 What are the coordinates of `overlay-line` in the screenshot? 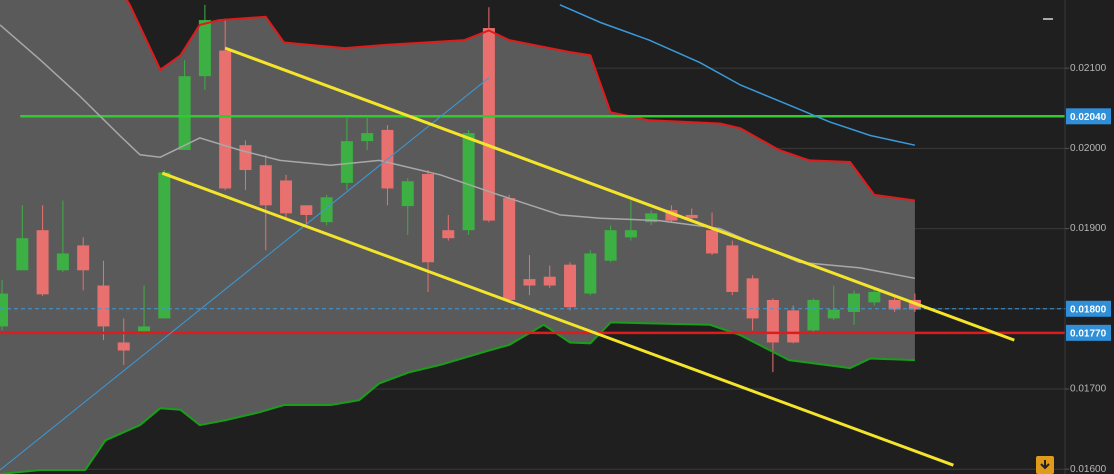 It's located at (737, 75).